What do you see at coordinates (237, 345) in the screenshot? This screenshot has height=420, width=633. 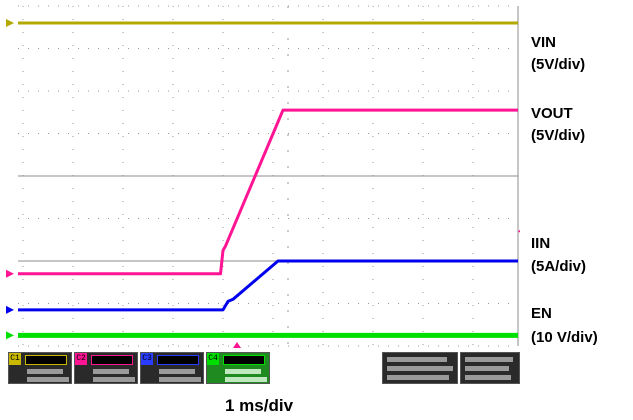 I see `trigger-position-marker` at bounding box center [237, 345].